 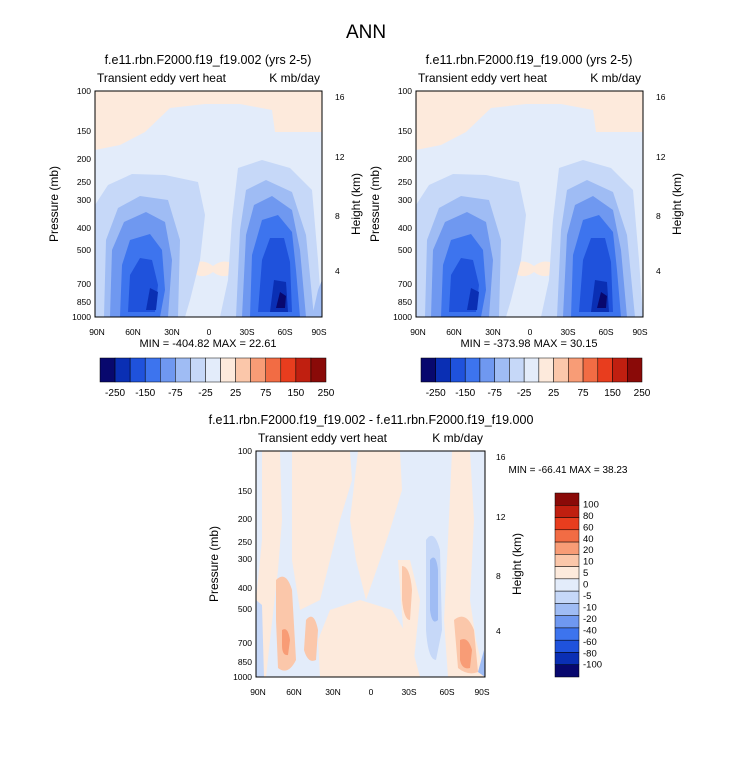 What do you see at coordinates (587, 596) in the screenshot?
I see `colorbar-label: -5` at bounding box center [587, 596].